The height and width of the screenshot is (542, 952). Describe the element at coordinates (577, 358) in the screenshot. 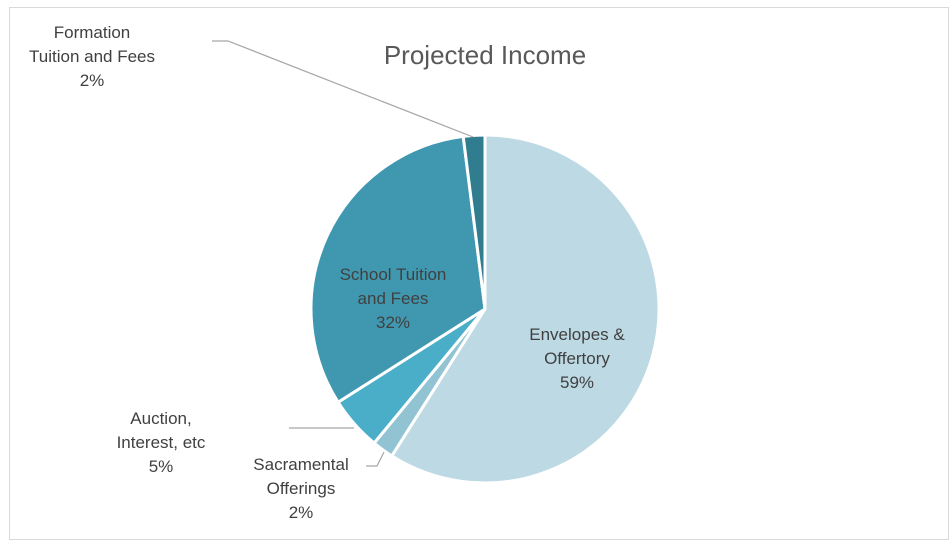

I see `data-label-1: Envelopes & Offertory 59%` at that location.